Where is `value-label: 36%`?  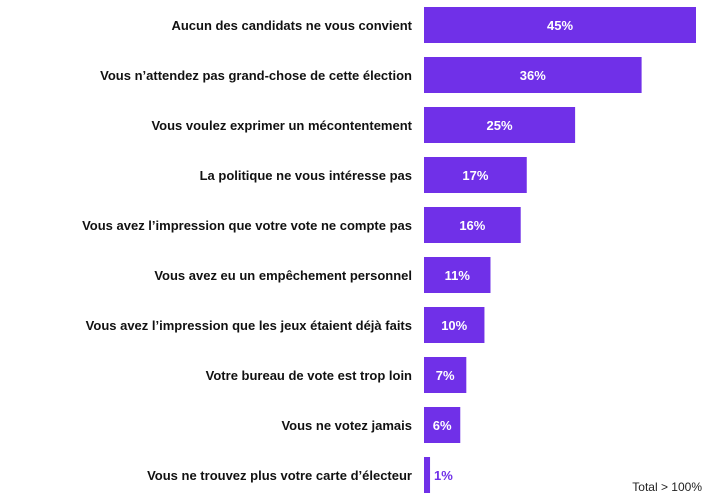 value-label: 36% is located at coordinates (533, 75).